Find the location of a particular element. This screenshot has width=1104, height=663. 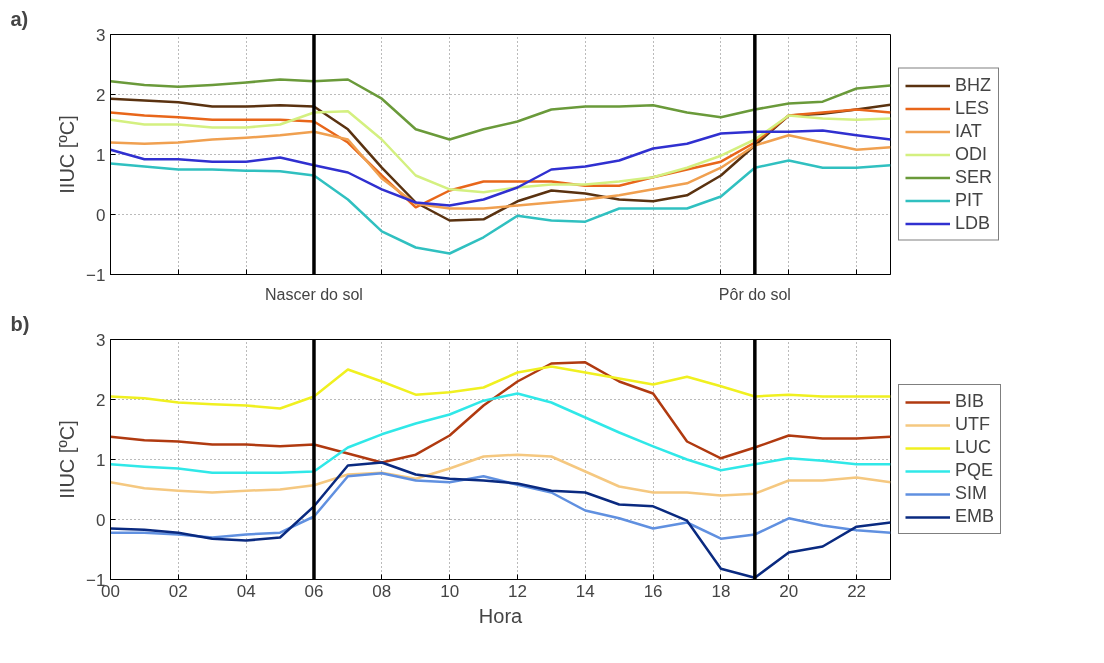

legend-label: PQE is located at coordinates (974, 470).